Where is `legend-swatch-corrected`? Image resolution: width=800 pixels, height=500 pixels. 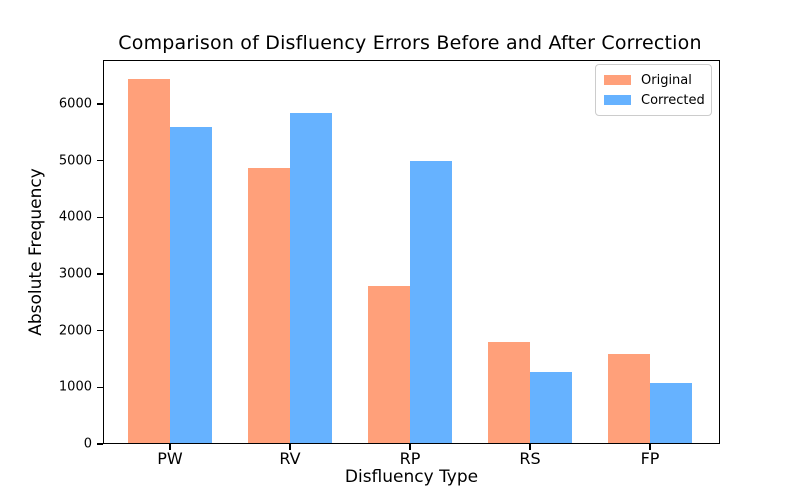
legend-swatch-corrected is located at coordinates (617, 100).